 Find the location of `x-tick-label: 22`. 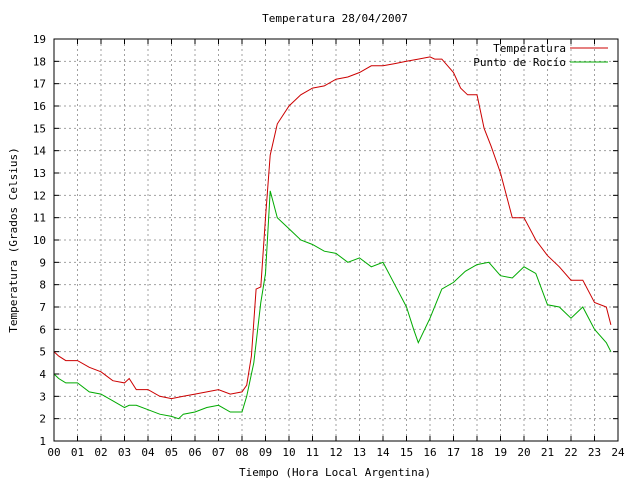

x-tick-label: 22 is located at coordinates (570, 452).